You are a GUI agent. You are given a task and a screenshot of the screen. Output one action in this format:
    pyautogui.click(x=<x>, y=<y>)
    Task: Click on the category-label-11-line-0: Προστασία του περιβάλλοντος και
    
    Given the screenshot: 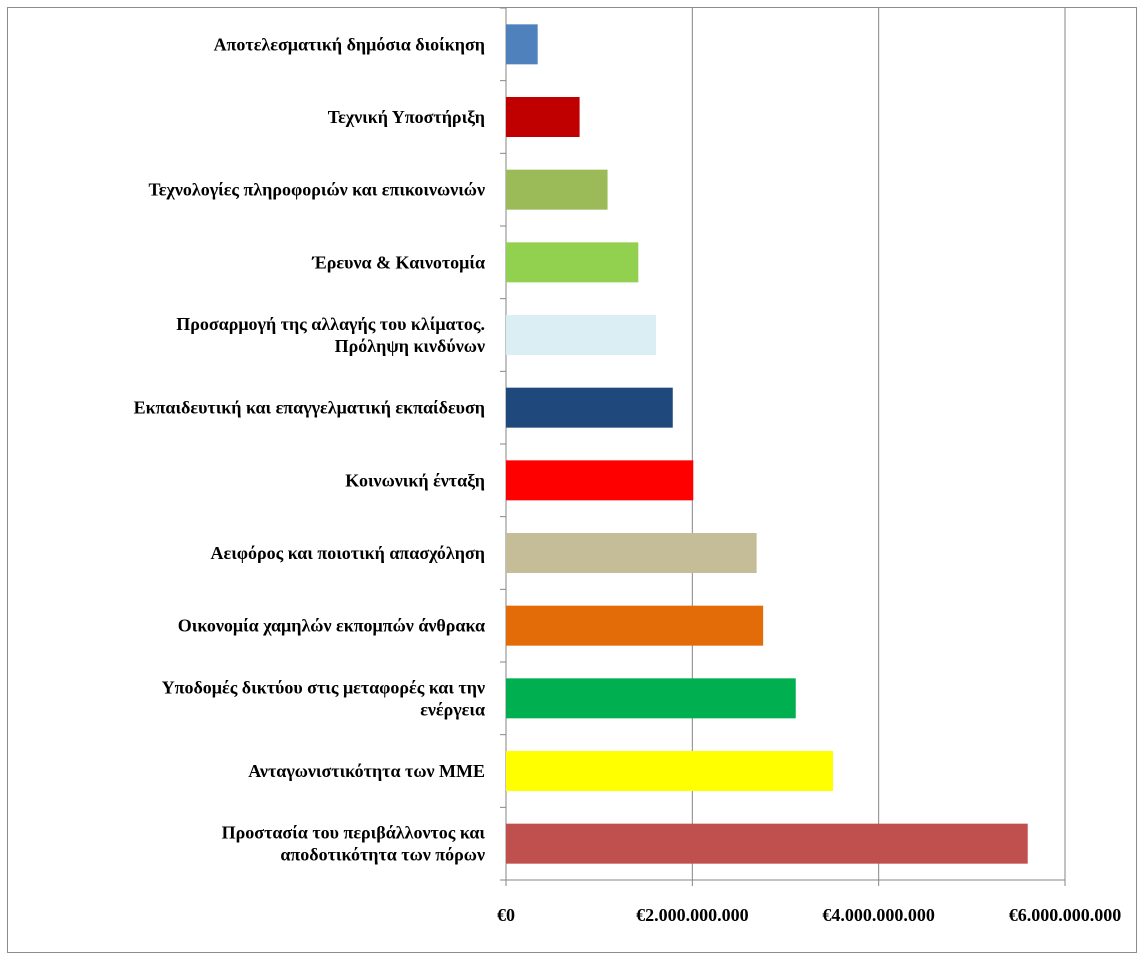 What is the action you would take?
    pyautogui.click(x=354, y=833)
    